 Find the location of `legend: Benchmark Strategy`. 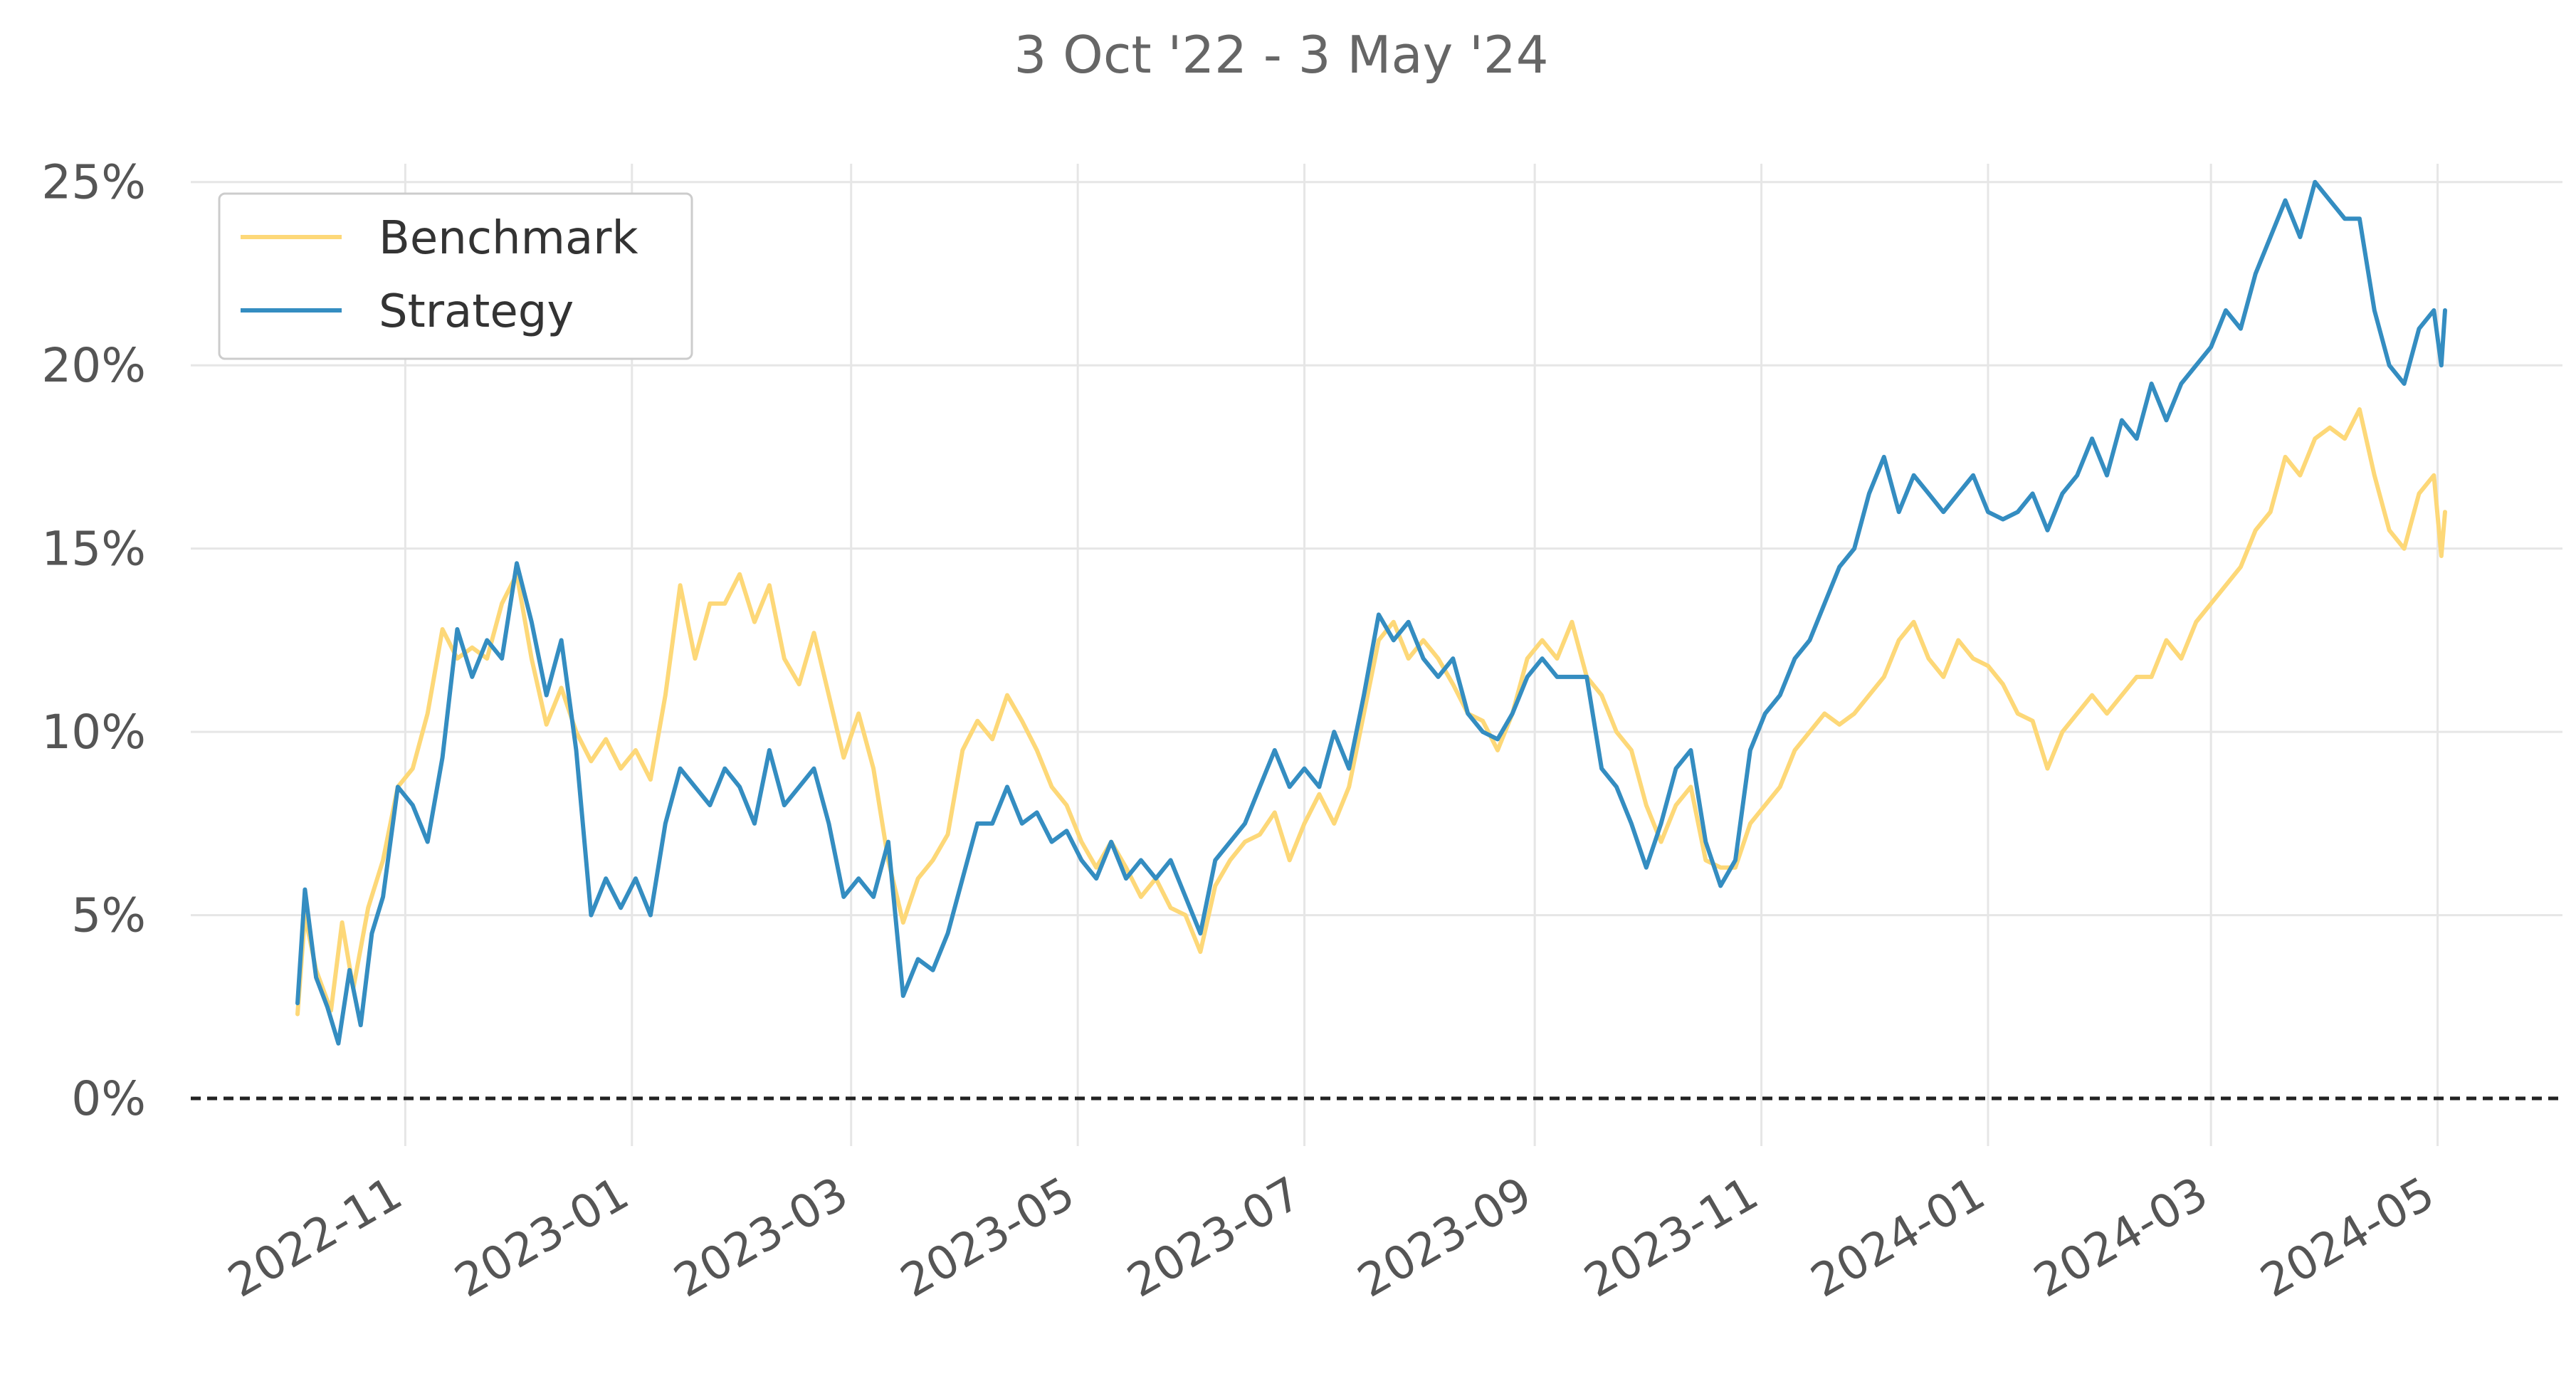

legend: Benchmark Strategy is located at coordinates (456, 276).